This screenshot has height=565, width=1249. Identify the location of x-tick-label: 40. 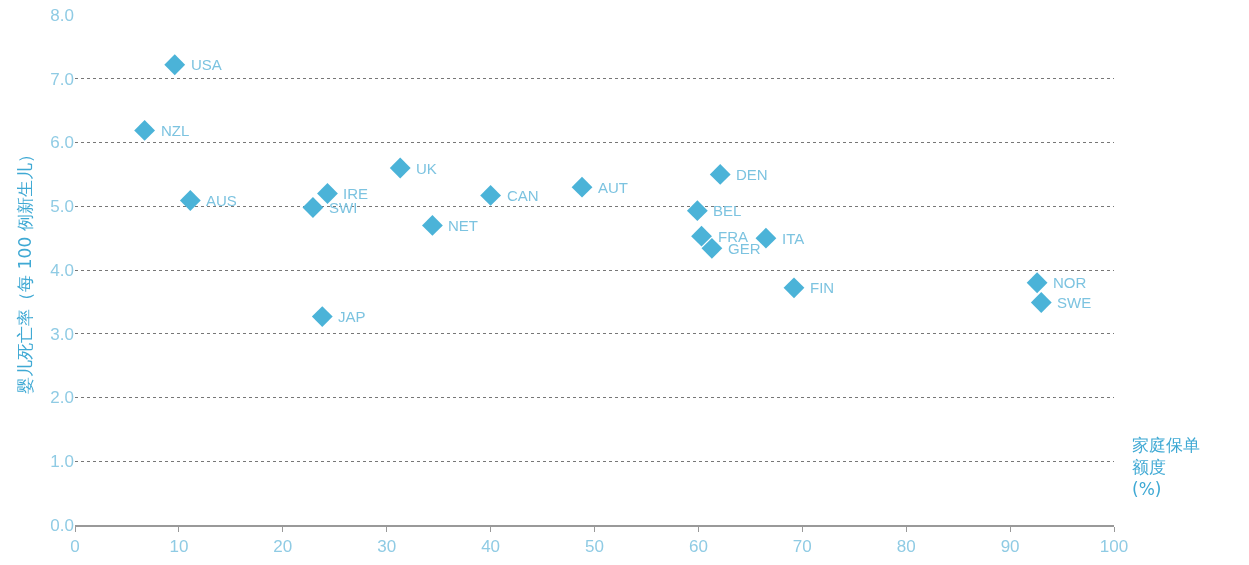
(491, 547).